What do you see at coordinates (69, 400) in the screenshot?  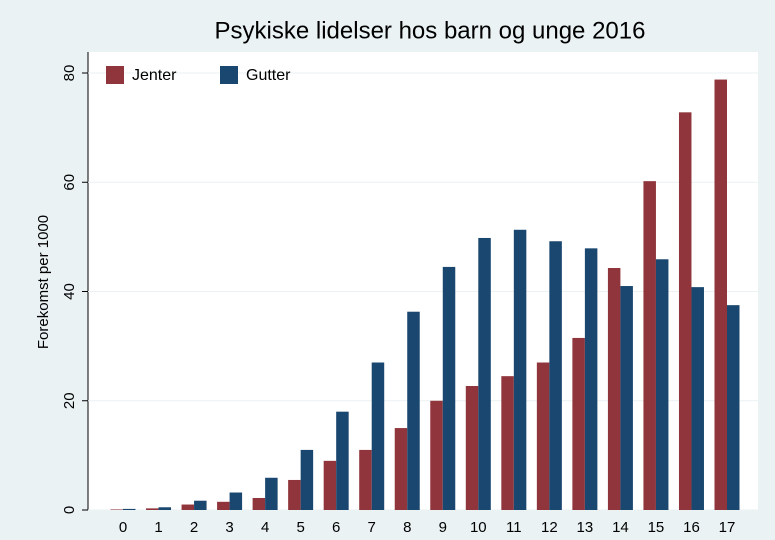 I see `y-tick-label: 20` at bounding box center [69, 400].